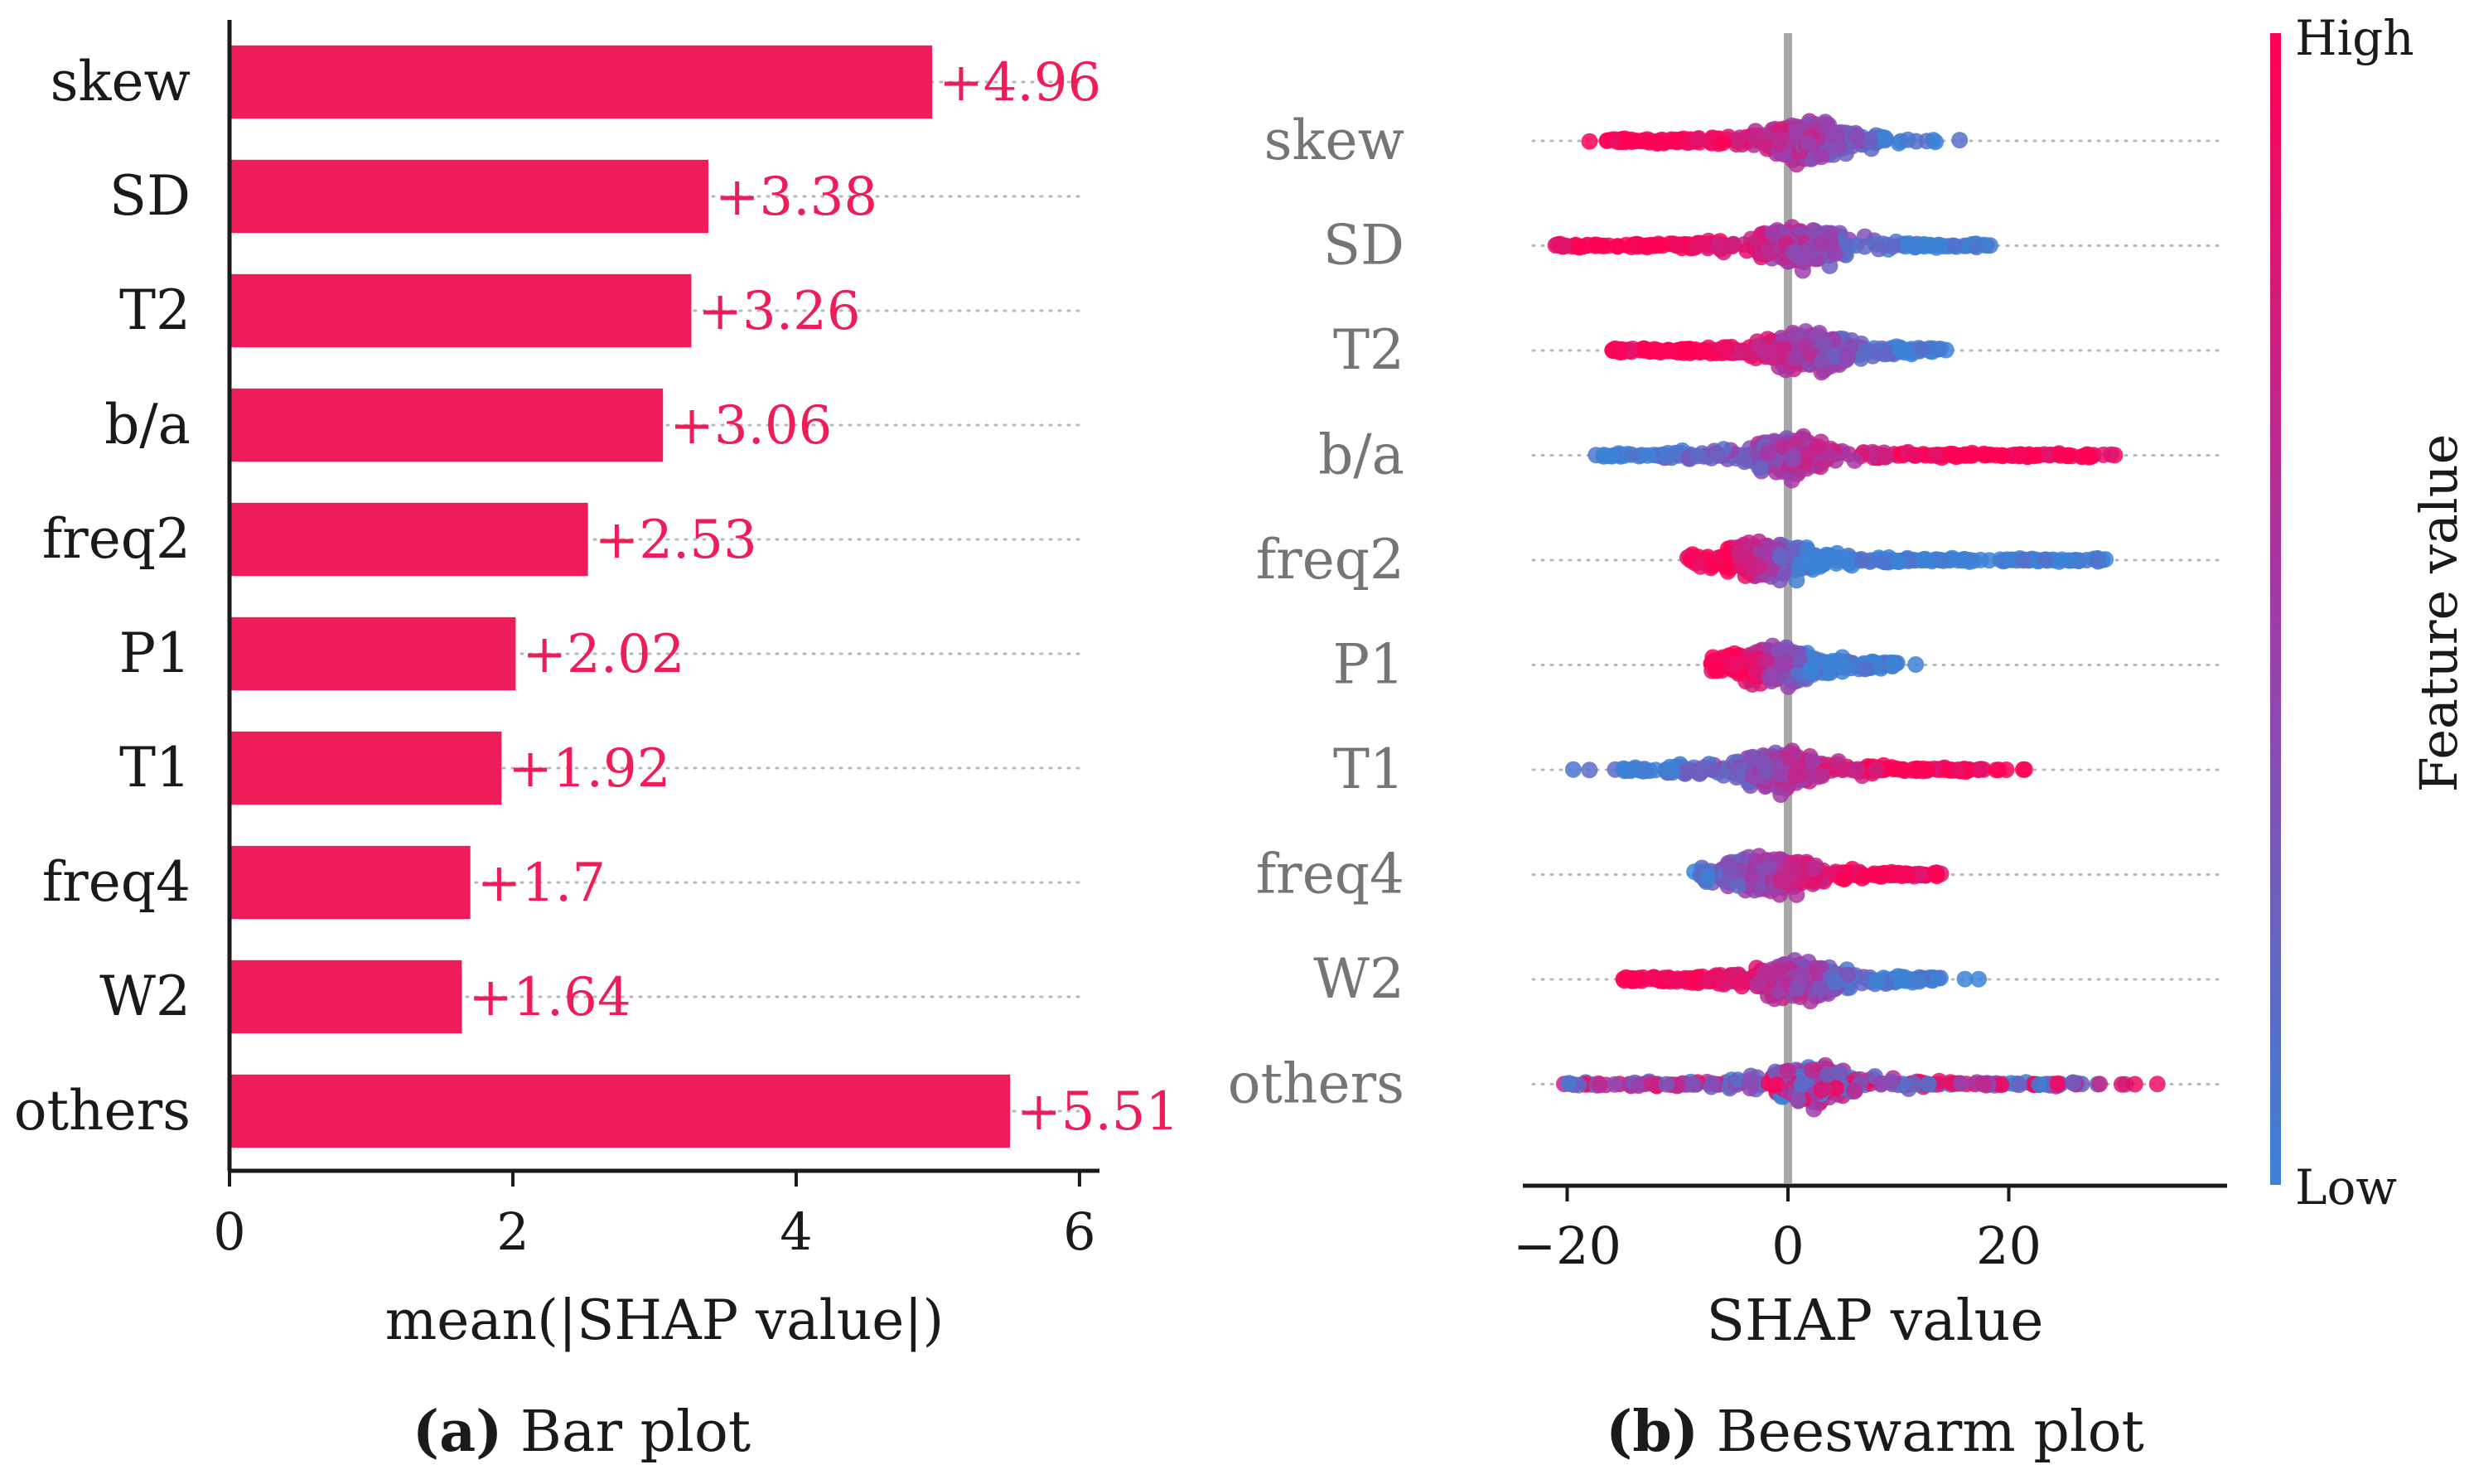 This screenshot has height=1484, width=2474. I want to click on bar-x-tick-label: 6, so click(1079, 1231).